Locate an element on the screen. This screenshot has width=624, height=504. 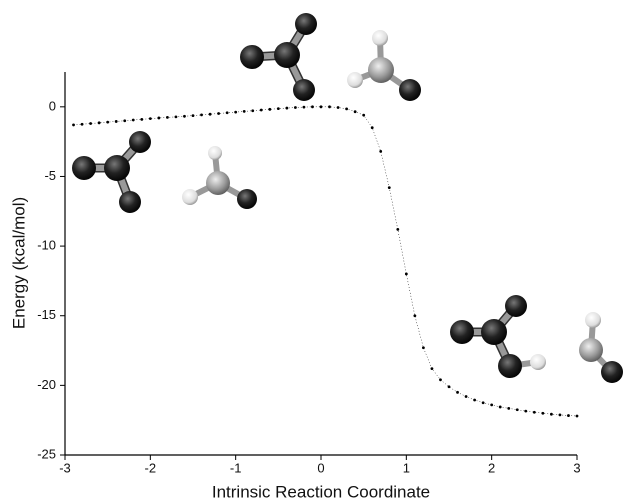
y-tick-label: 0 is located at coordinates (52, 105).